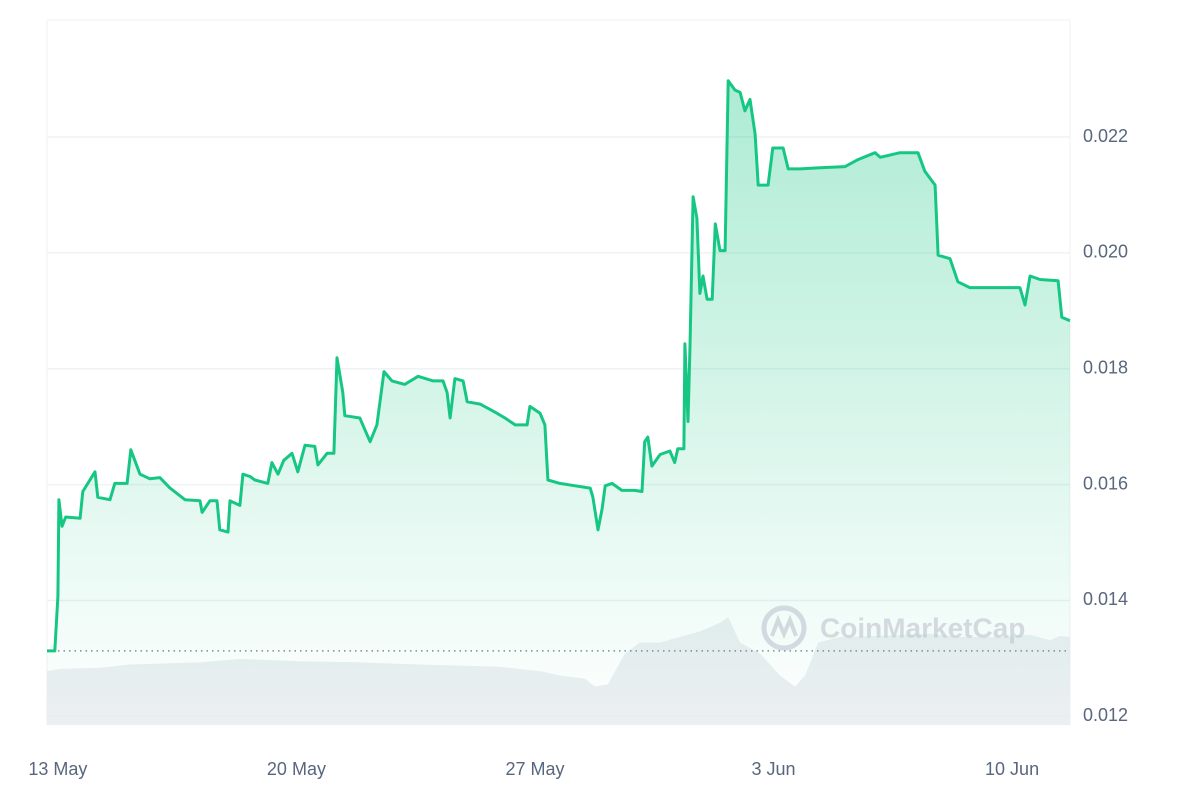 The width and height of the screenshot is (1200, 805). Describe the element at coordinates (1105, 367) in the screenshot. I see `y-tick-label: 0.018` at that location.